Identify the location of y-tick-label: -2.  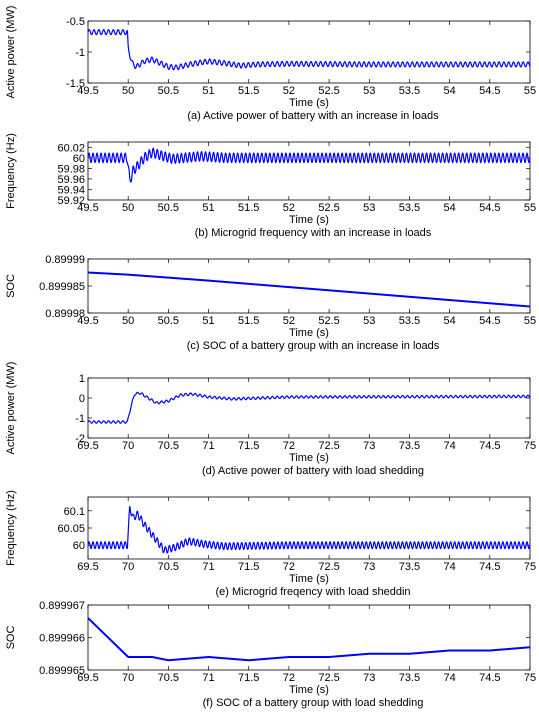
(80, 439).